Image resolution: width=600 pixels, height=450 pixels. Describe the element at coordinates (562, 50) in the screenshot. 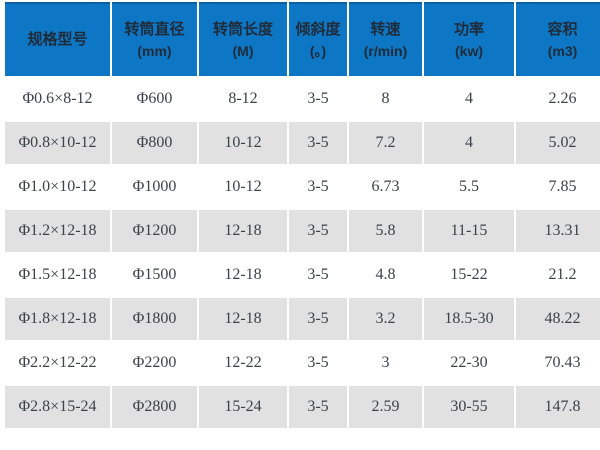

I see `column-header-unit: (m3)` at that location.